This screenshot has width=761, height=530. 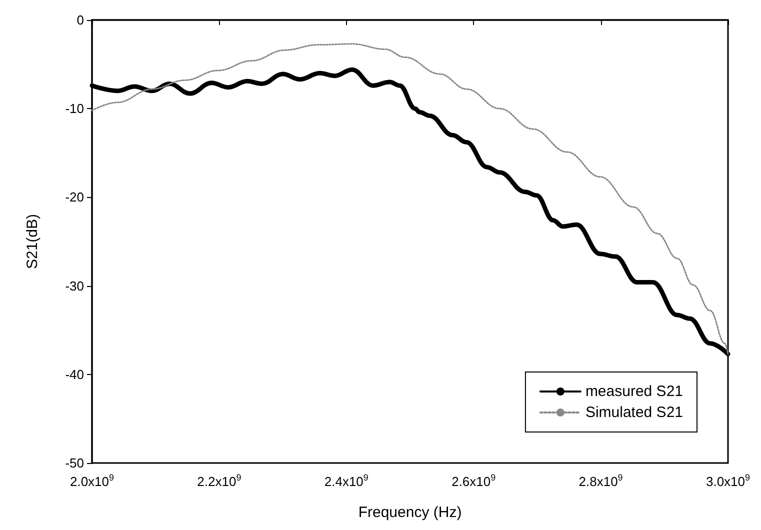 What do you see at coordinates (32, 242) in the screenshot?
I see `y-axis-title: S21(dB)` at bounding box center [32, 242].